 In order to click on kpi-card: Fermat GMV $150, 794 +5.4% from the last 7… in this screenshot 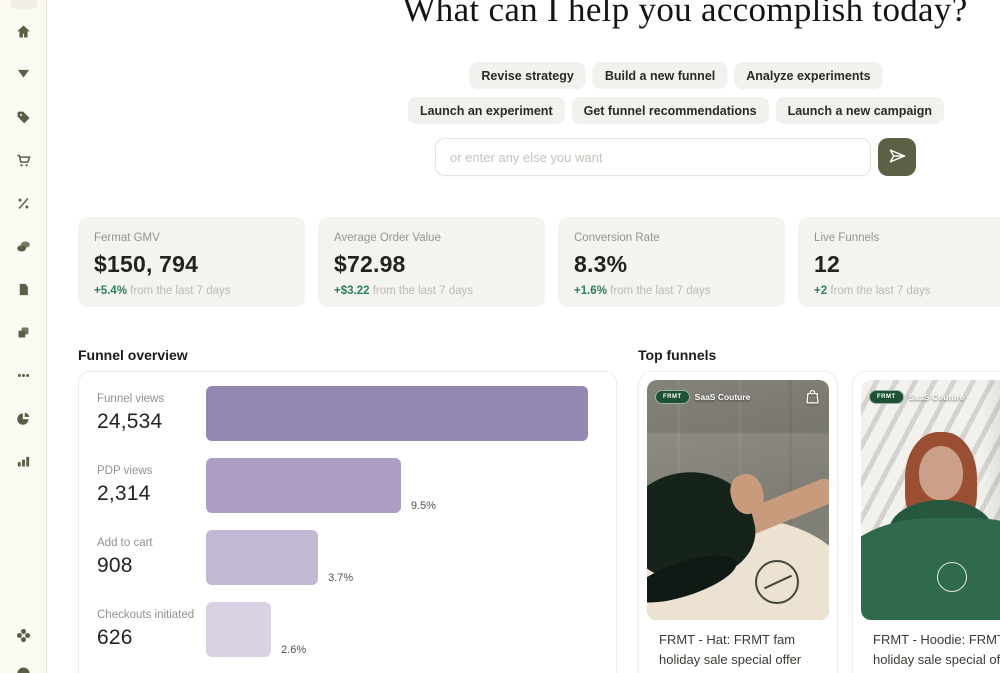, I will do `click(191, 262)`.